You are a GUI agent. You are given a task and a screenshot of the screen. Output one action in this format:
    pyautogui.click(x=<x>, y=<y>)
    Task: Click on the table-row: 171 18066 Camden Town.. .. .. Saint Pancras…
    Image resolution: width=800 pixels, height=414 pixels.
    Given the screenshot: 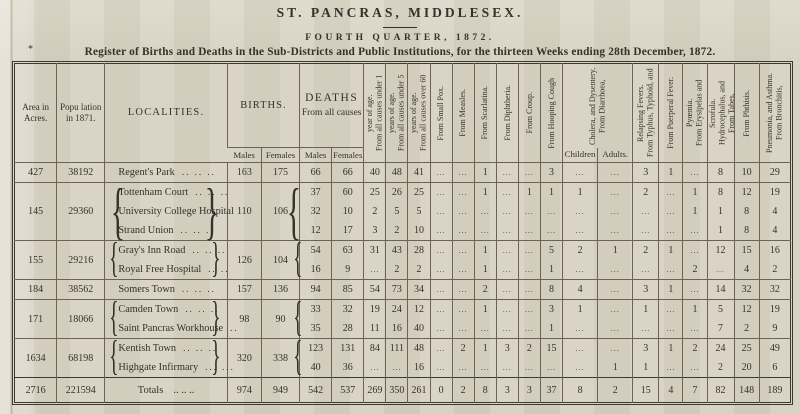 What is the action you would take?
    pyautogui.click(x=402, y=318)
    